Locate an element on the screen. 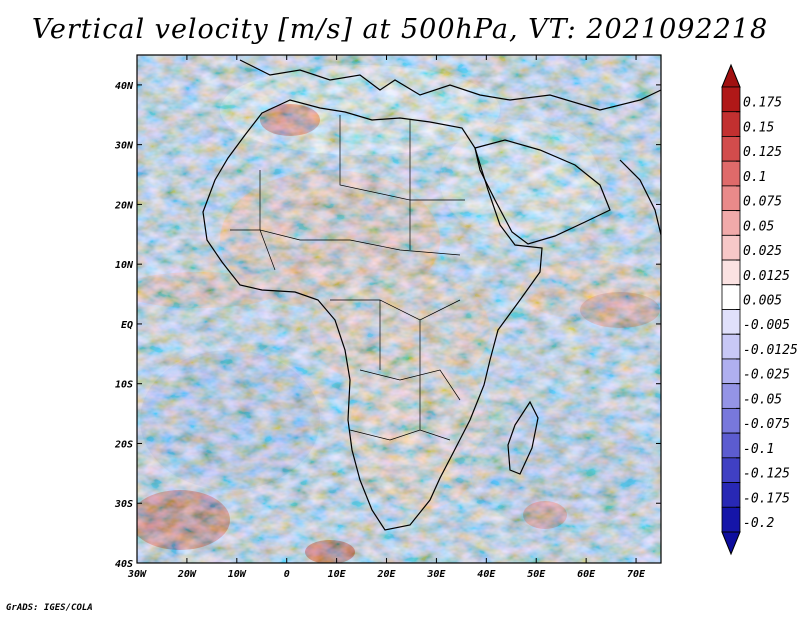 This screenshot has width=800, height=618. lon-tick-label: 40E is located at coordinates (486, 574).